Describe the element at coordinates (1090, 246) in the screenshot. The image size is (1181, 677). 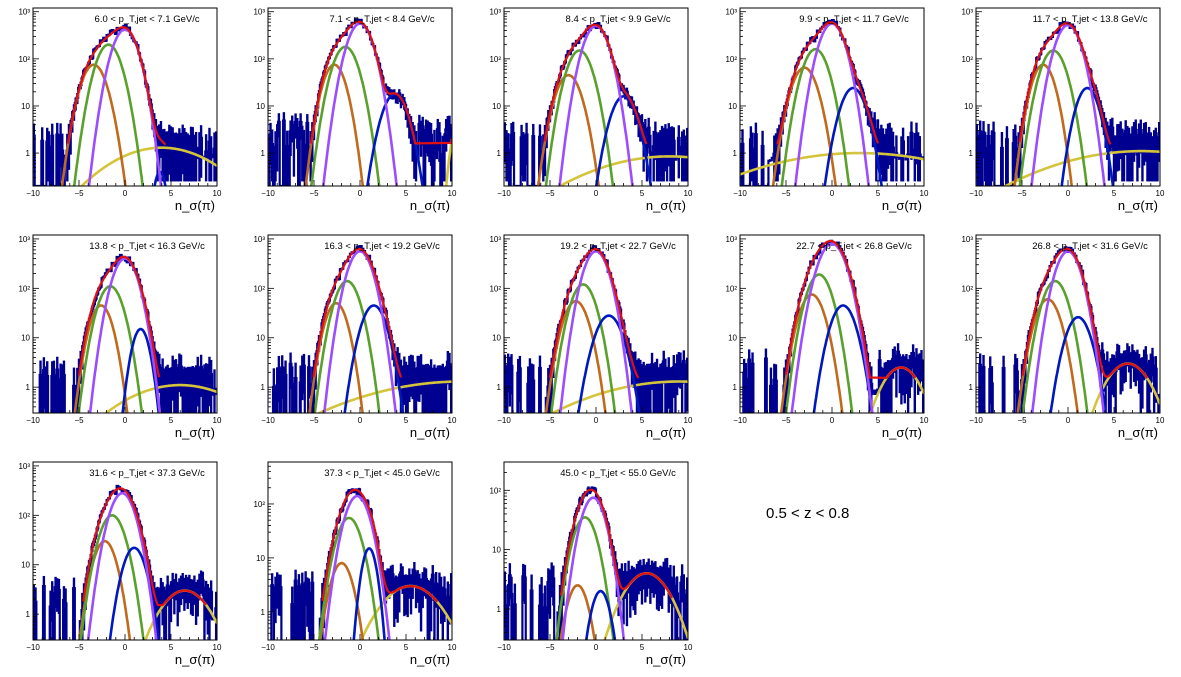
I see `panel-title: 26.8 < p_T,jet < 31.6 GeV/c` at that location.